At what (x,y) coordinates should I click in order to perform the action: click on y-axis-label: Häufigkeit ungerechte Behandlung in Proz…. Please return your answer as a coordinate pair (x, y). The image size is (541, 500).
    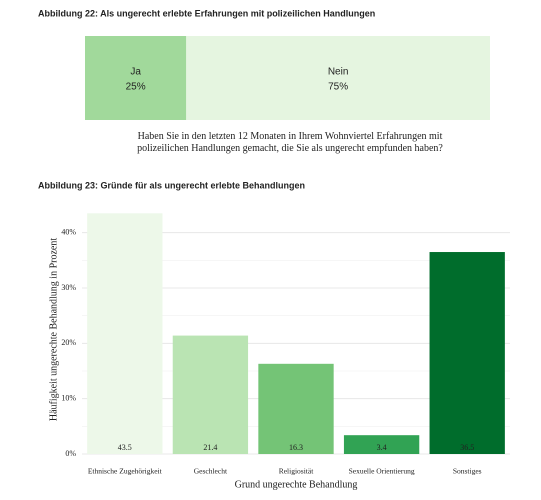
    Looking at the image, I should click on (53, 329).